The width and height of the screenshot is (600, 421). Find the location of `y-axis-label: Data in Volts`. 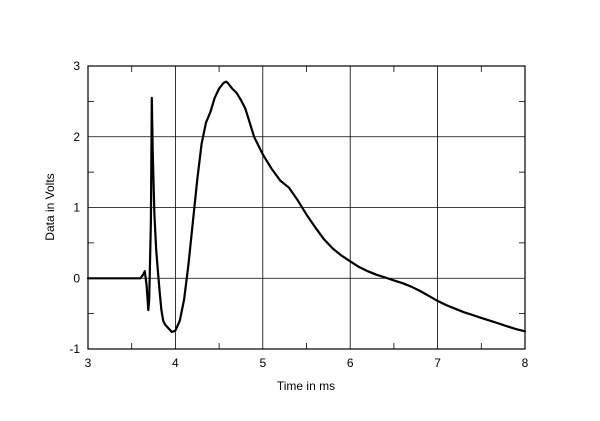

y-axis-label: Data in Volts is located at coordinates (50, 206).